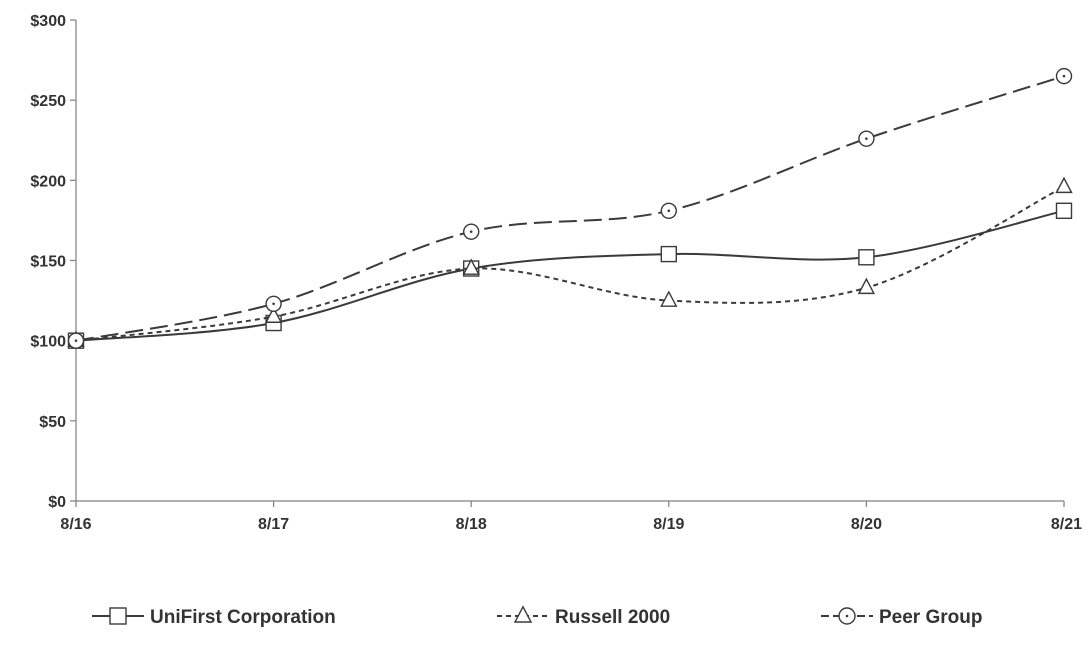 The height and width of the screenshot is (658, 1087). What do you see at coordinates (930, 617) in the screenshot?
I see `legend-label: Peer Group` at bounding box center [930, 617].